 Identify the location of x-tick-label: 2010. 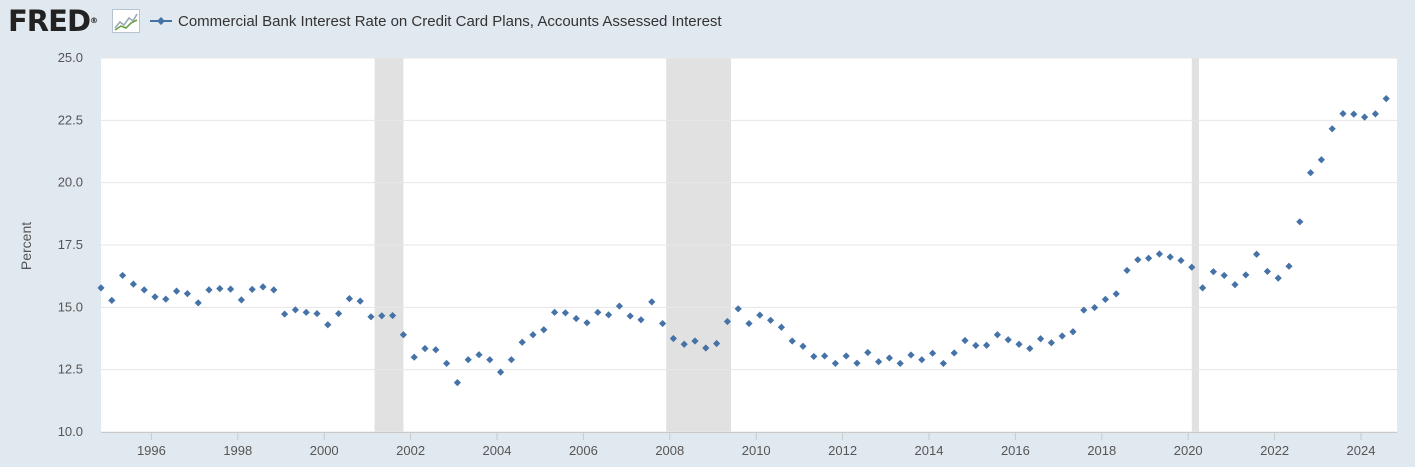
(756, 450).